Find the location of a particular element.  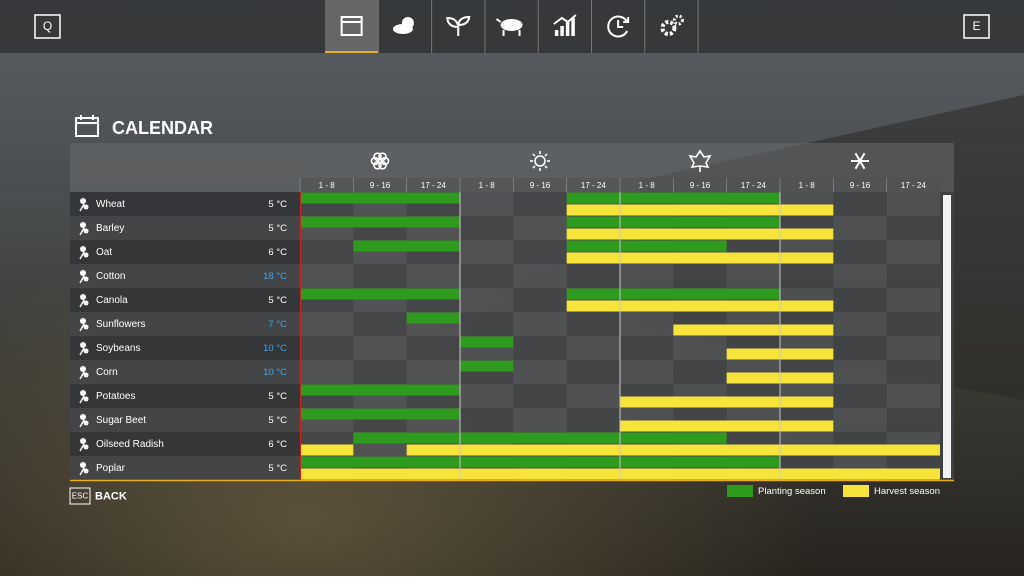

crop-temperature: 6 °C is located at coordinates (277, 252).